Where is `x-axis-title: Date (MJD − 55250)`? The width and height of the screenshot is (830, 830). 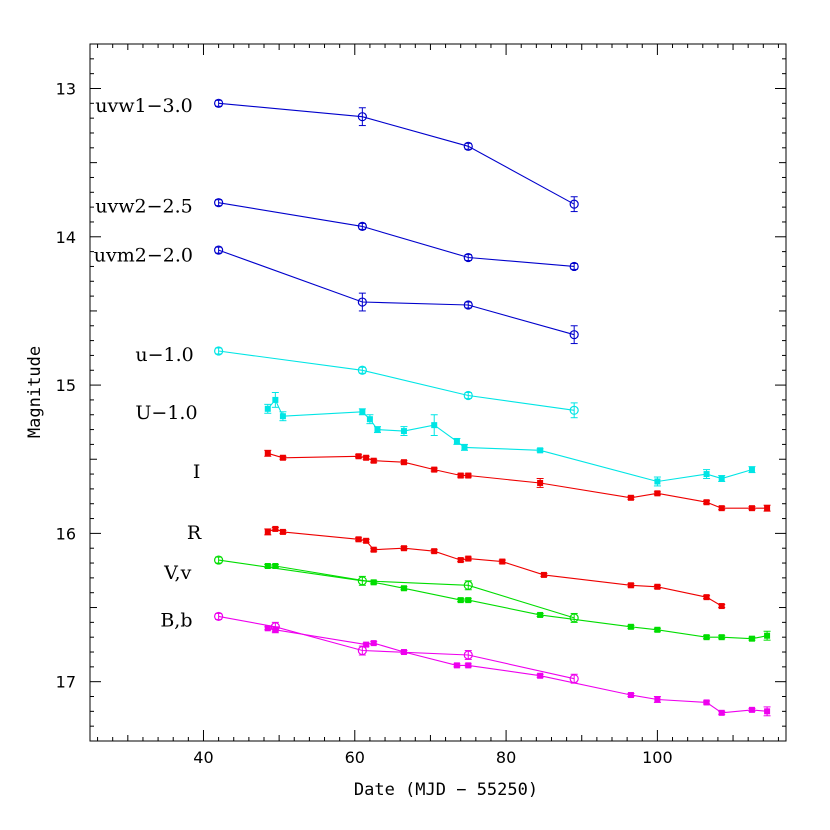
x-axis-title: Date (MJD − 55250) is located at coordinates (446, 790).